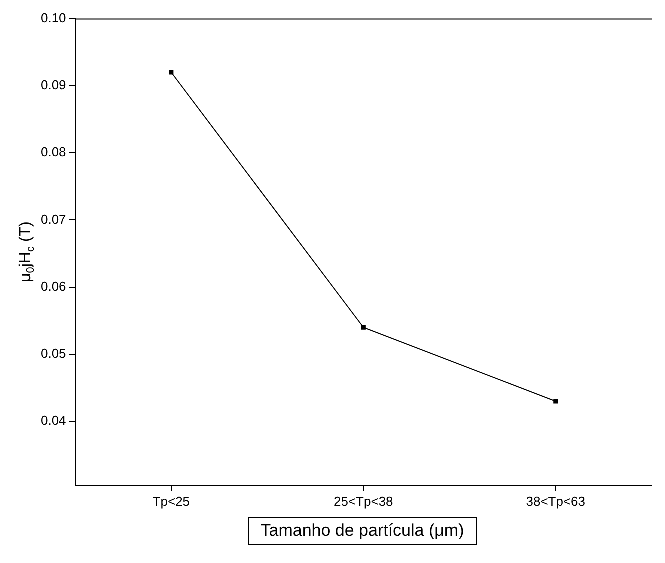 Image resolution: width=665 pixels, height=563 pixels. I want to click on y-axis-title: μ0jHc (T), so click(27, 252).